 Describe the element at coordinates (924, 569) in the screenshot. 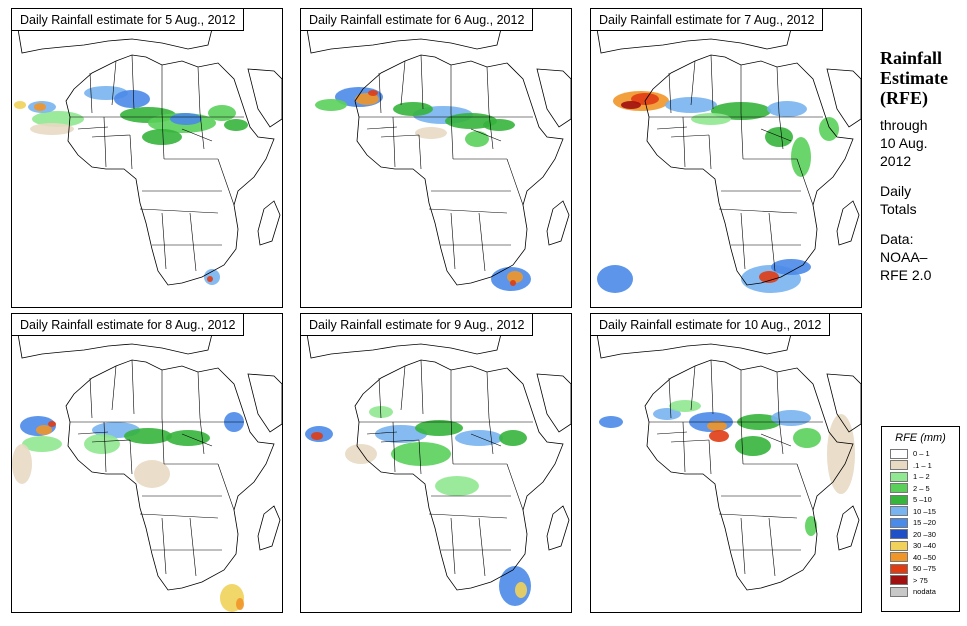

I see `legend-label: 50 –75` at that location.